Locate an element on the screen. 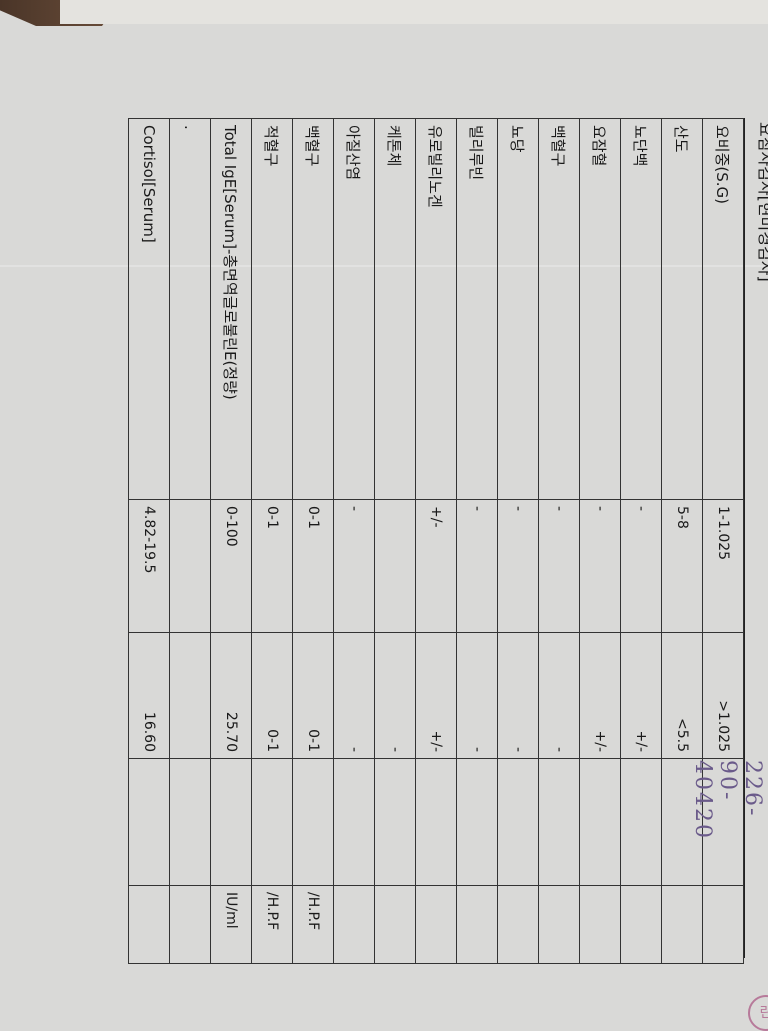 This screenshot has height=1031, width=768. table-row: Cortisol[Serum] 4.82-19.5 16.60 is located at coordinates (149, 541).